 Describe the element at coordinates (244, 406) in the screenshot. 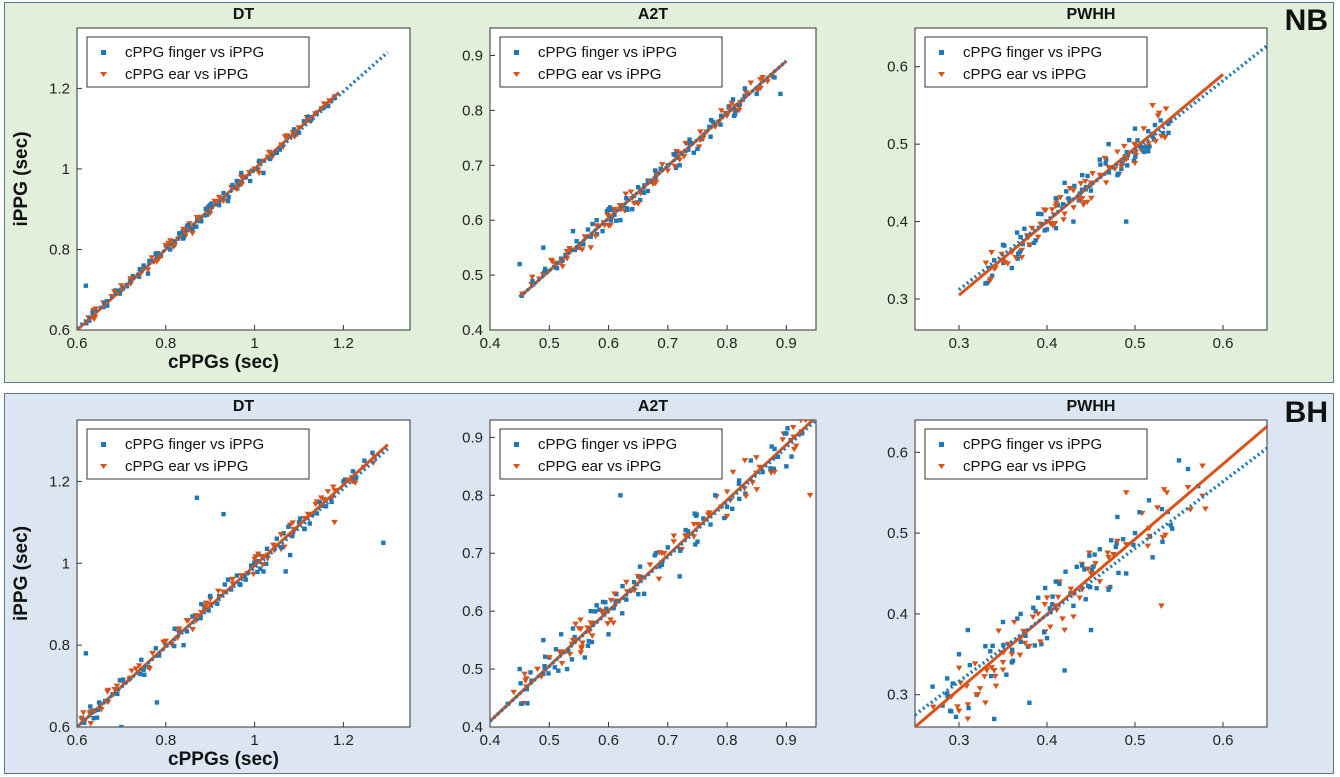

I see `plot-title: DT` at that location.